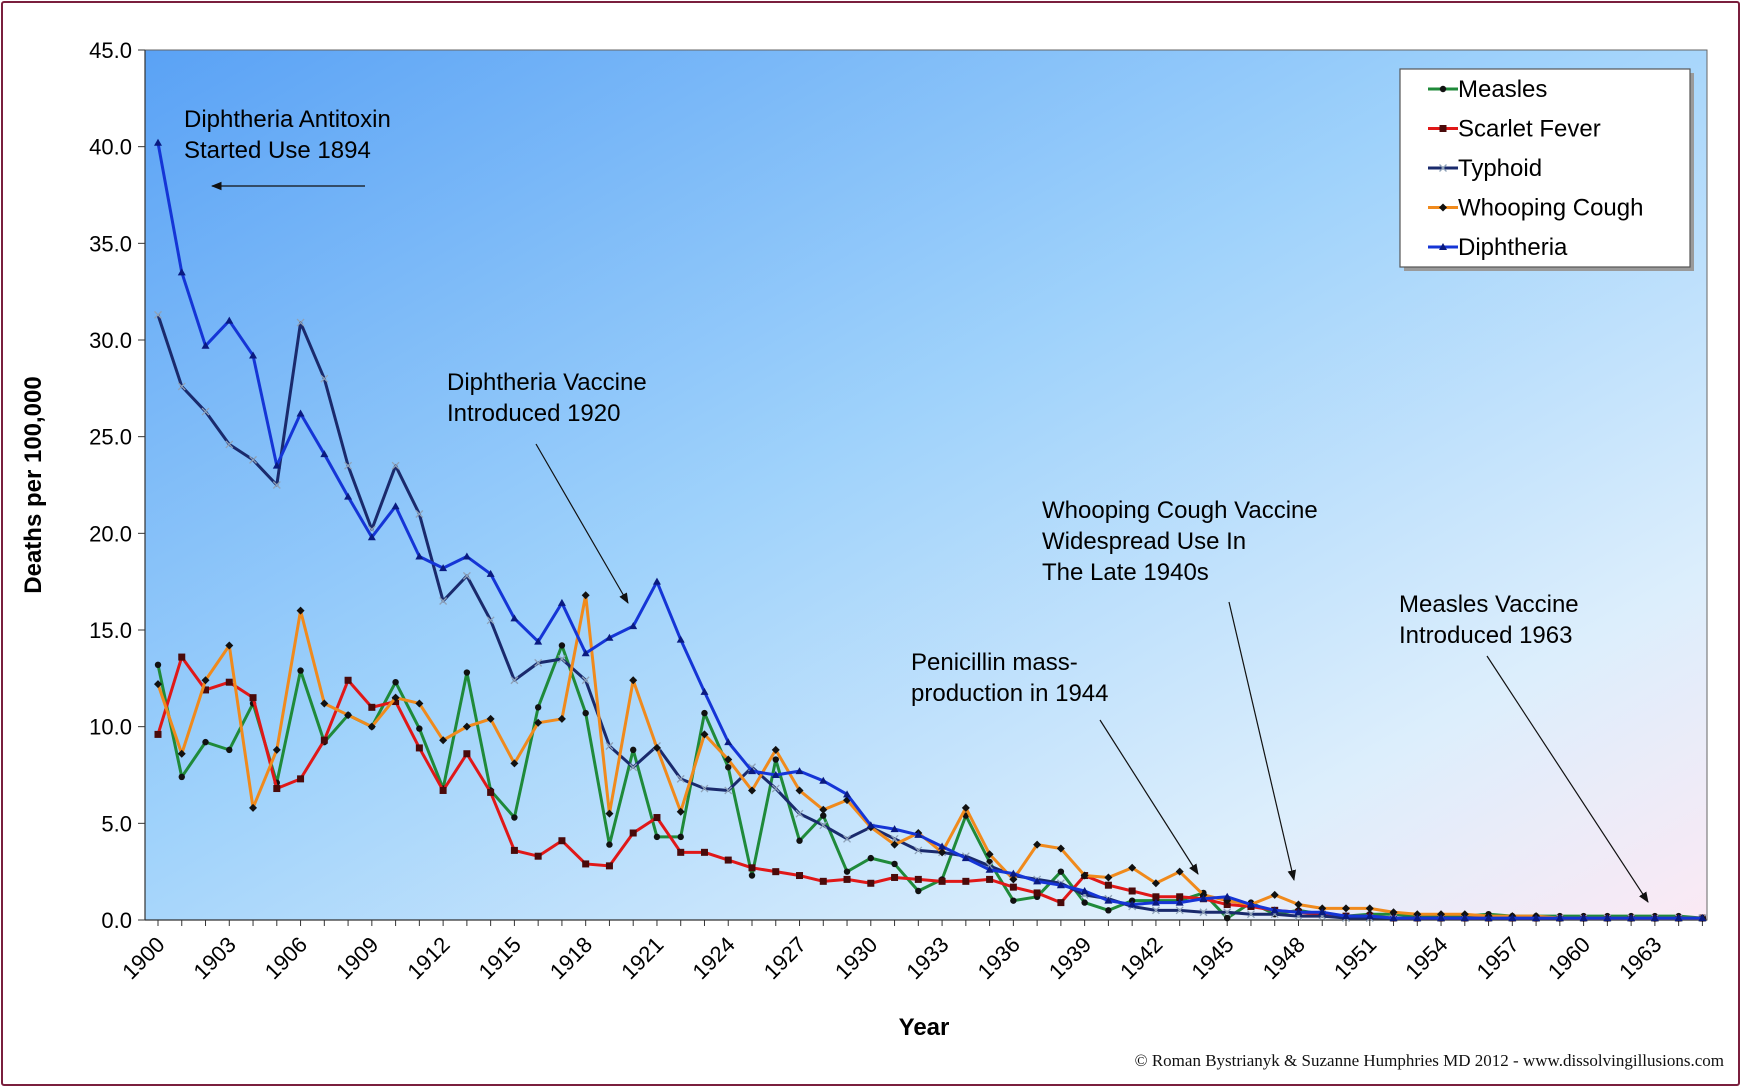 This screenshot has height=1087, width=1741. Describe the element at coordinates (1569, 958) in the screenshot. I see `x-tick-label: 1960` at that location.